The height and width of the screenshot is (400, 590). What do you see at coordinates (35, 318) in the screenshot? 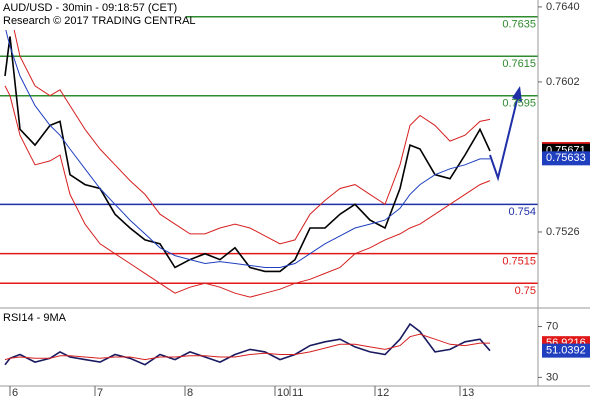
I see `rsi-title: RSI14 - 9MA` at bounding box center [35, 318].